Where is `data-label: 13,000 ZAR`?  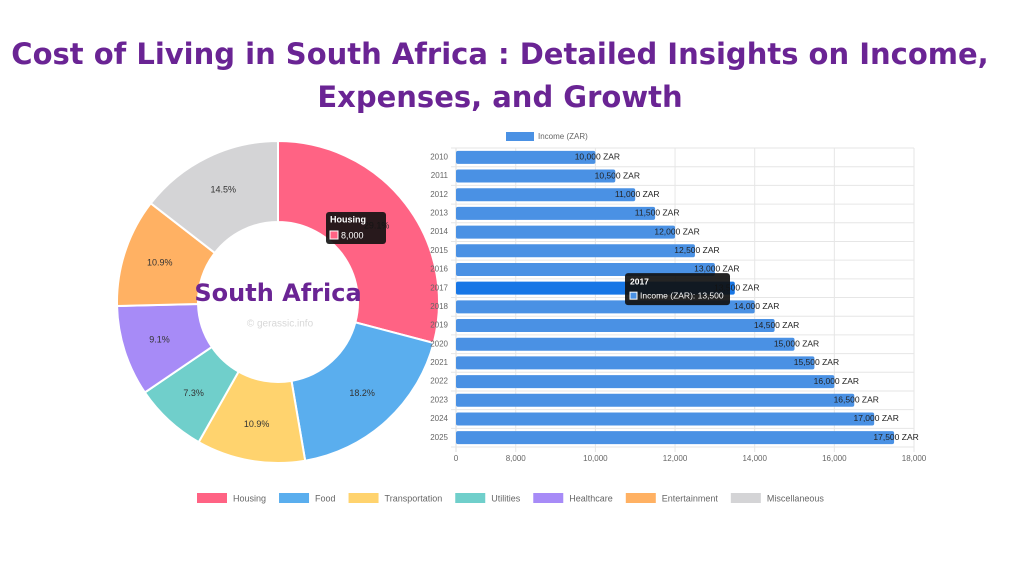
data-label: 13,000 ZAR is located at coordinates (716, 269).